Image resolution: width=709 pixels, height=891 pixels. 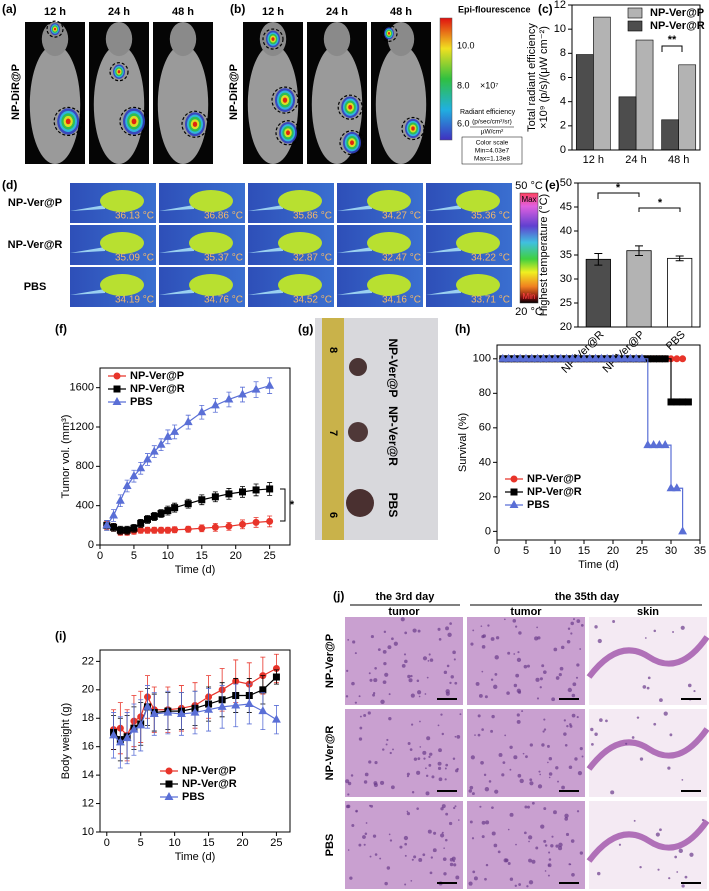 I want to click on x-tick-label: NP-Ver@R, so click(x=582, y=352).